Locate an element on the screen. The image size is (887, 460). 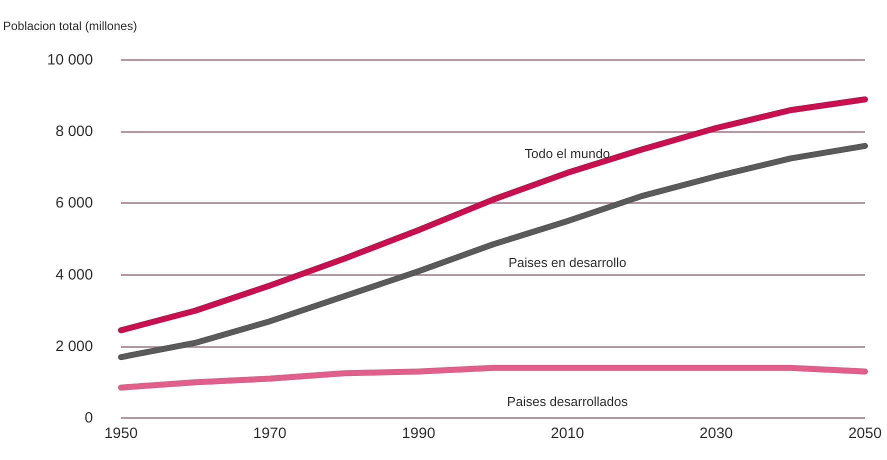
series-label: Paises desarrollados is located at coordinates (567, 401).